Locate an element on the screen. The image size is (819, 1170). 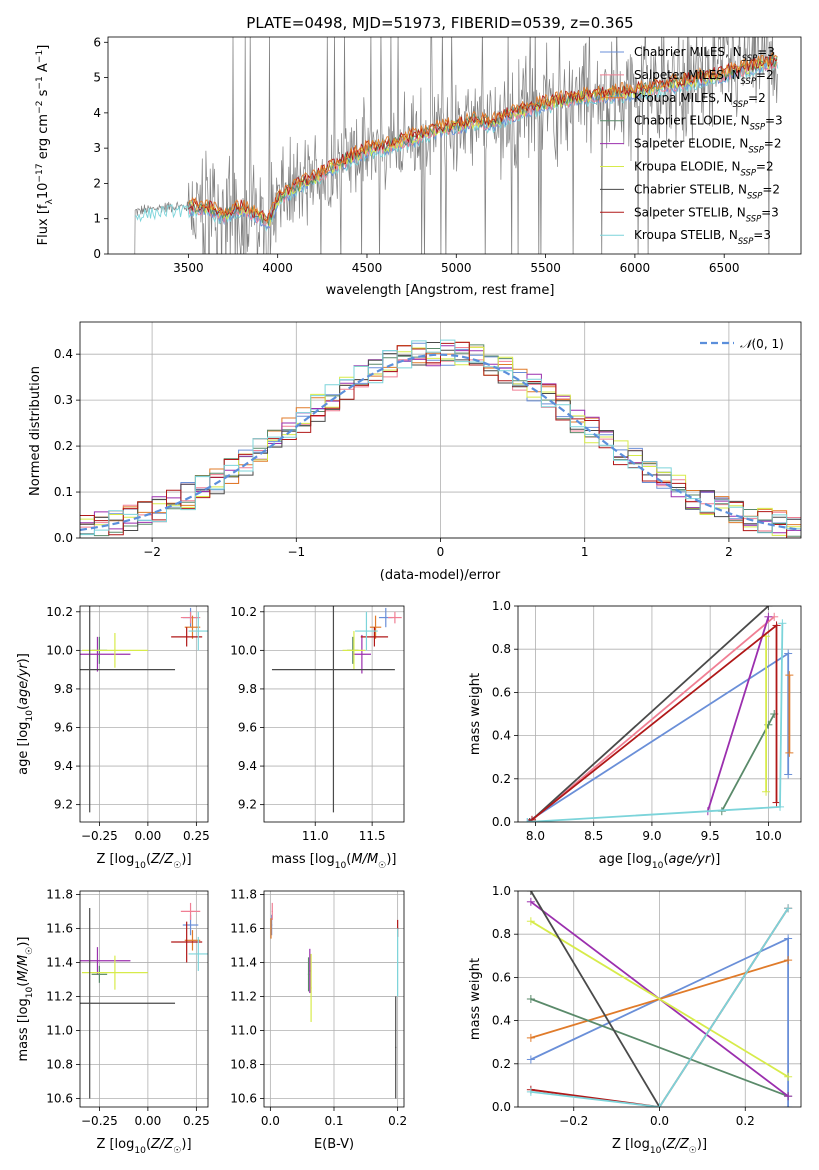
series-line-salpeter_stelib is located at coordinates (654, 722).